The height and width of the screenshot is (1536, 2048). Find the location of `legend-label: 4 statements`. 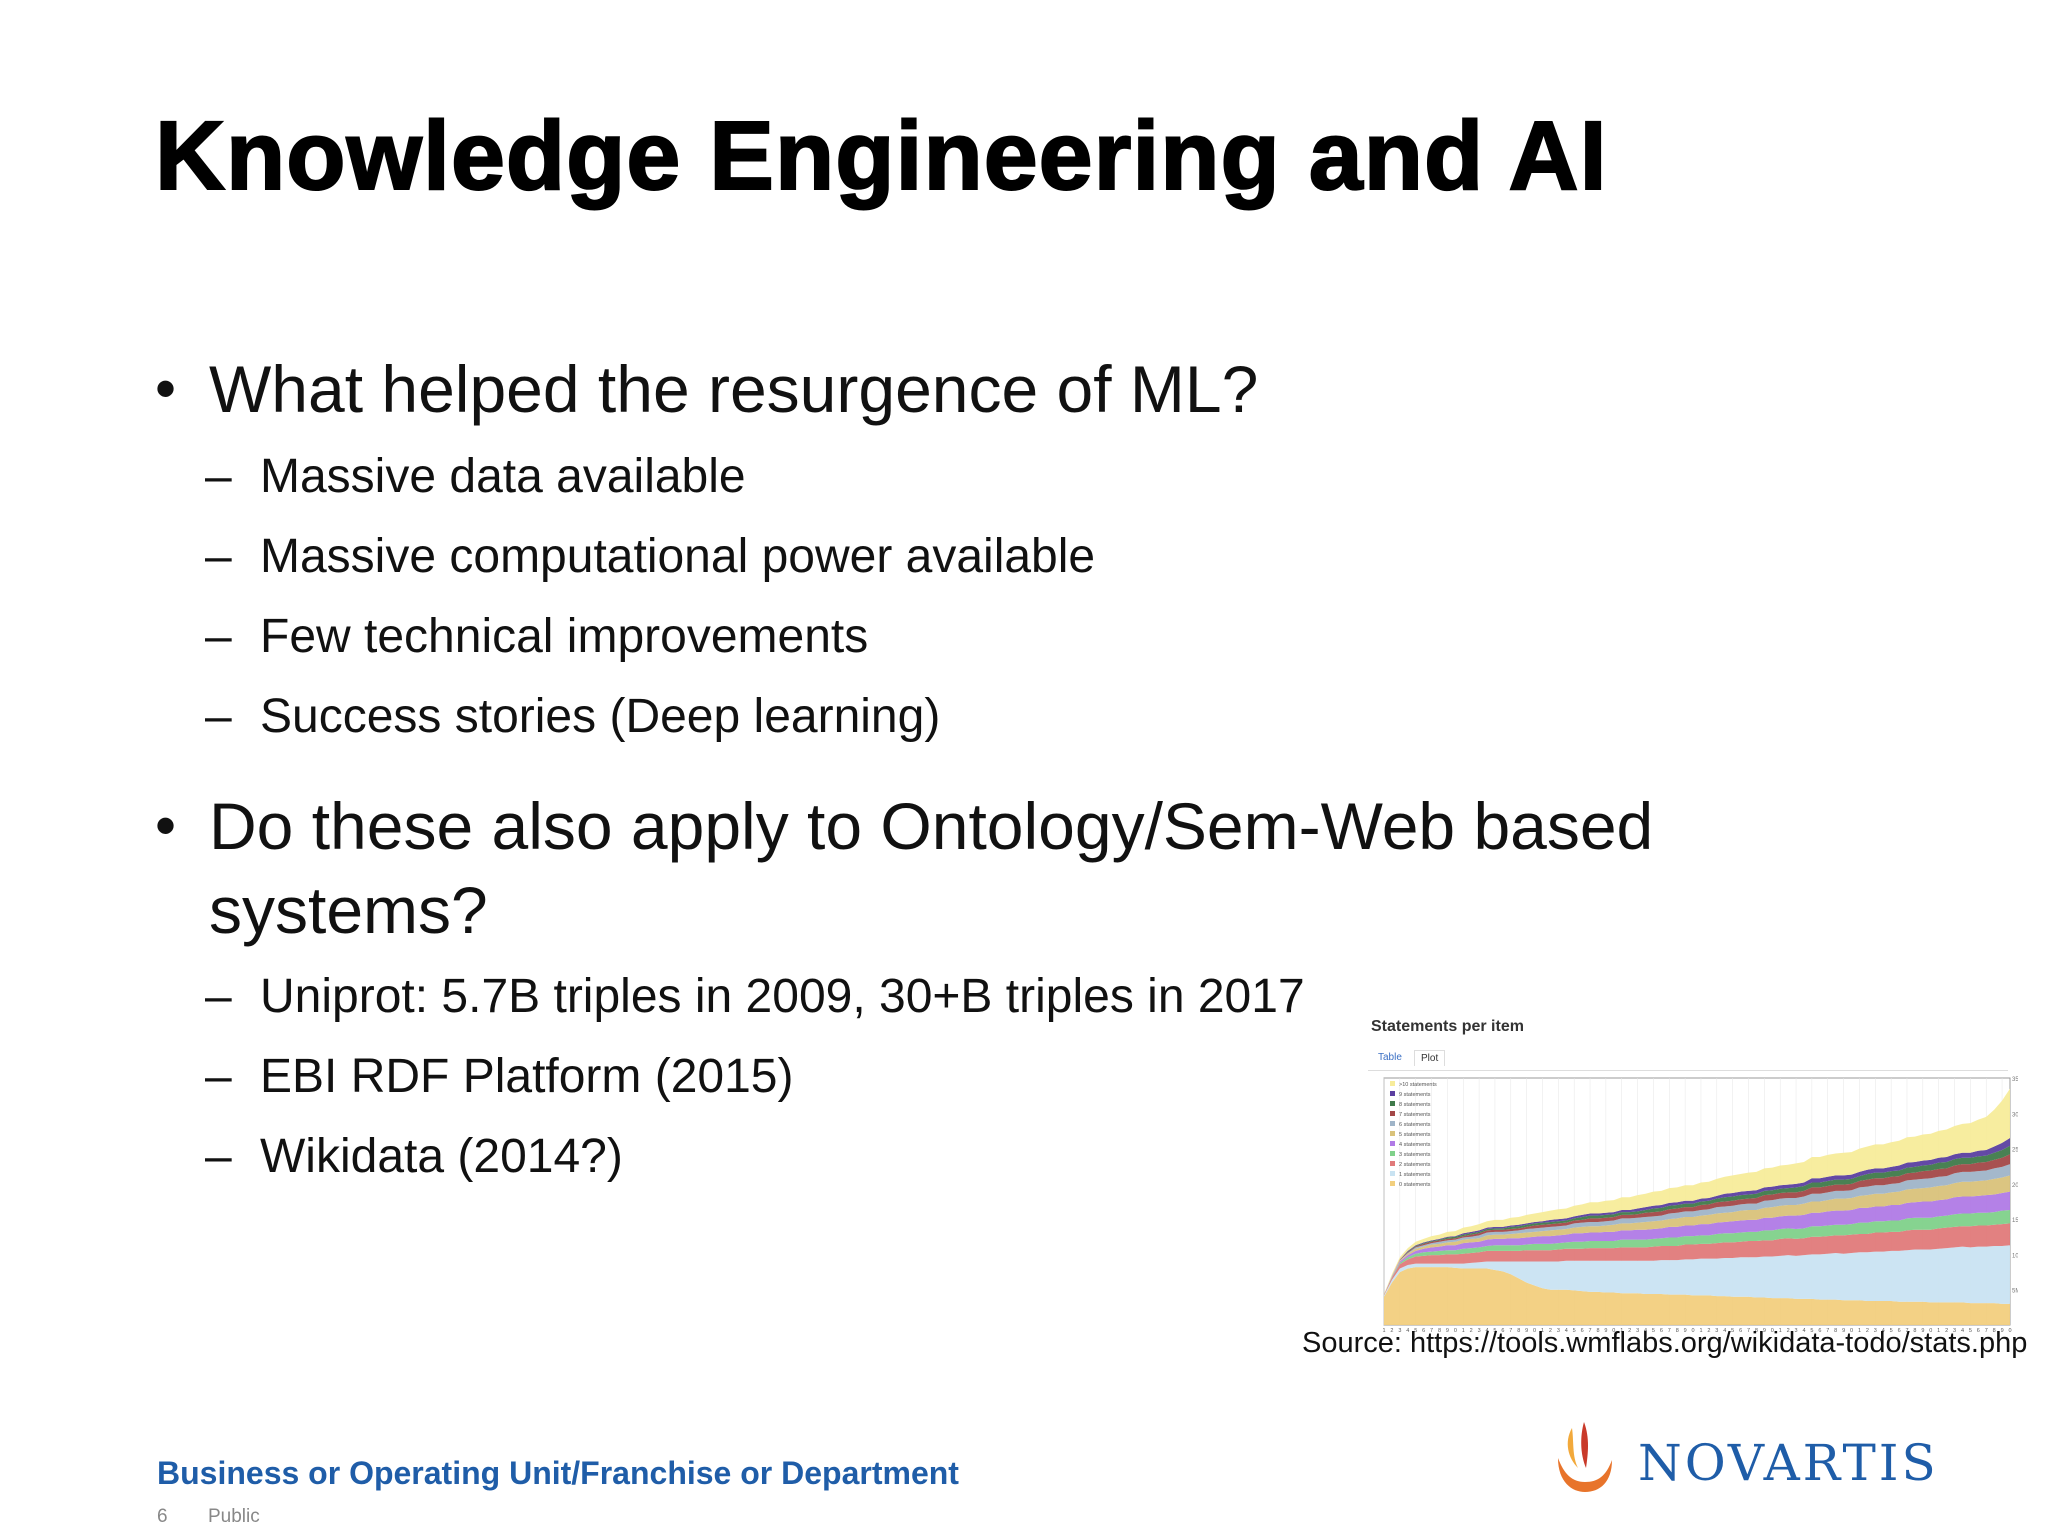

legend-label: 4 statements is located at coordinates (1415, 1145).